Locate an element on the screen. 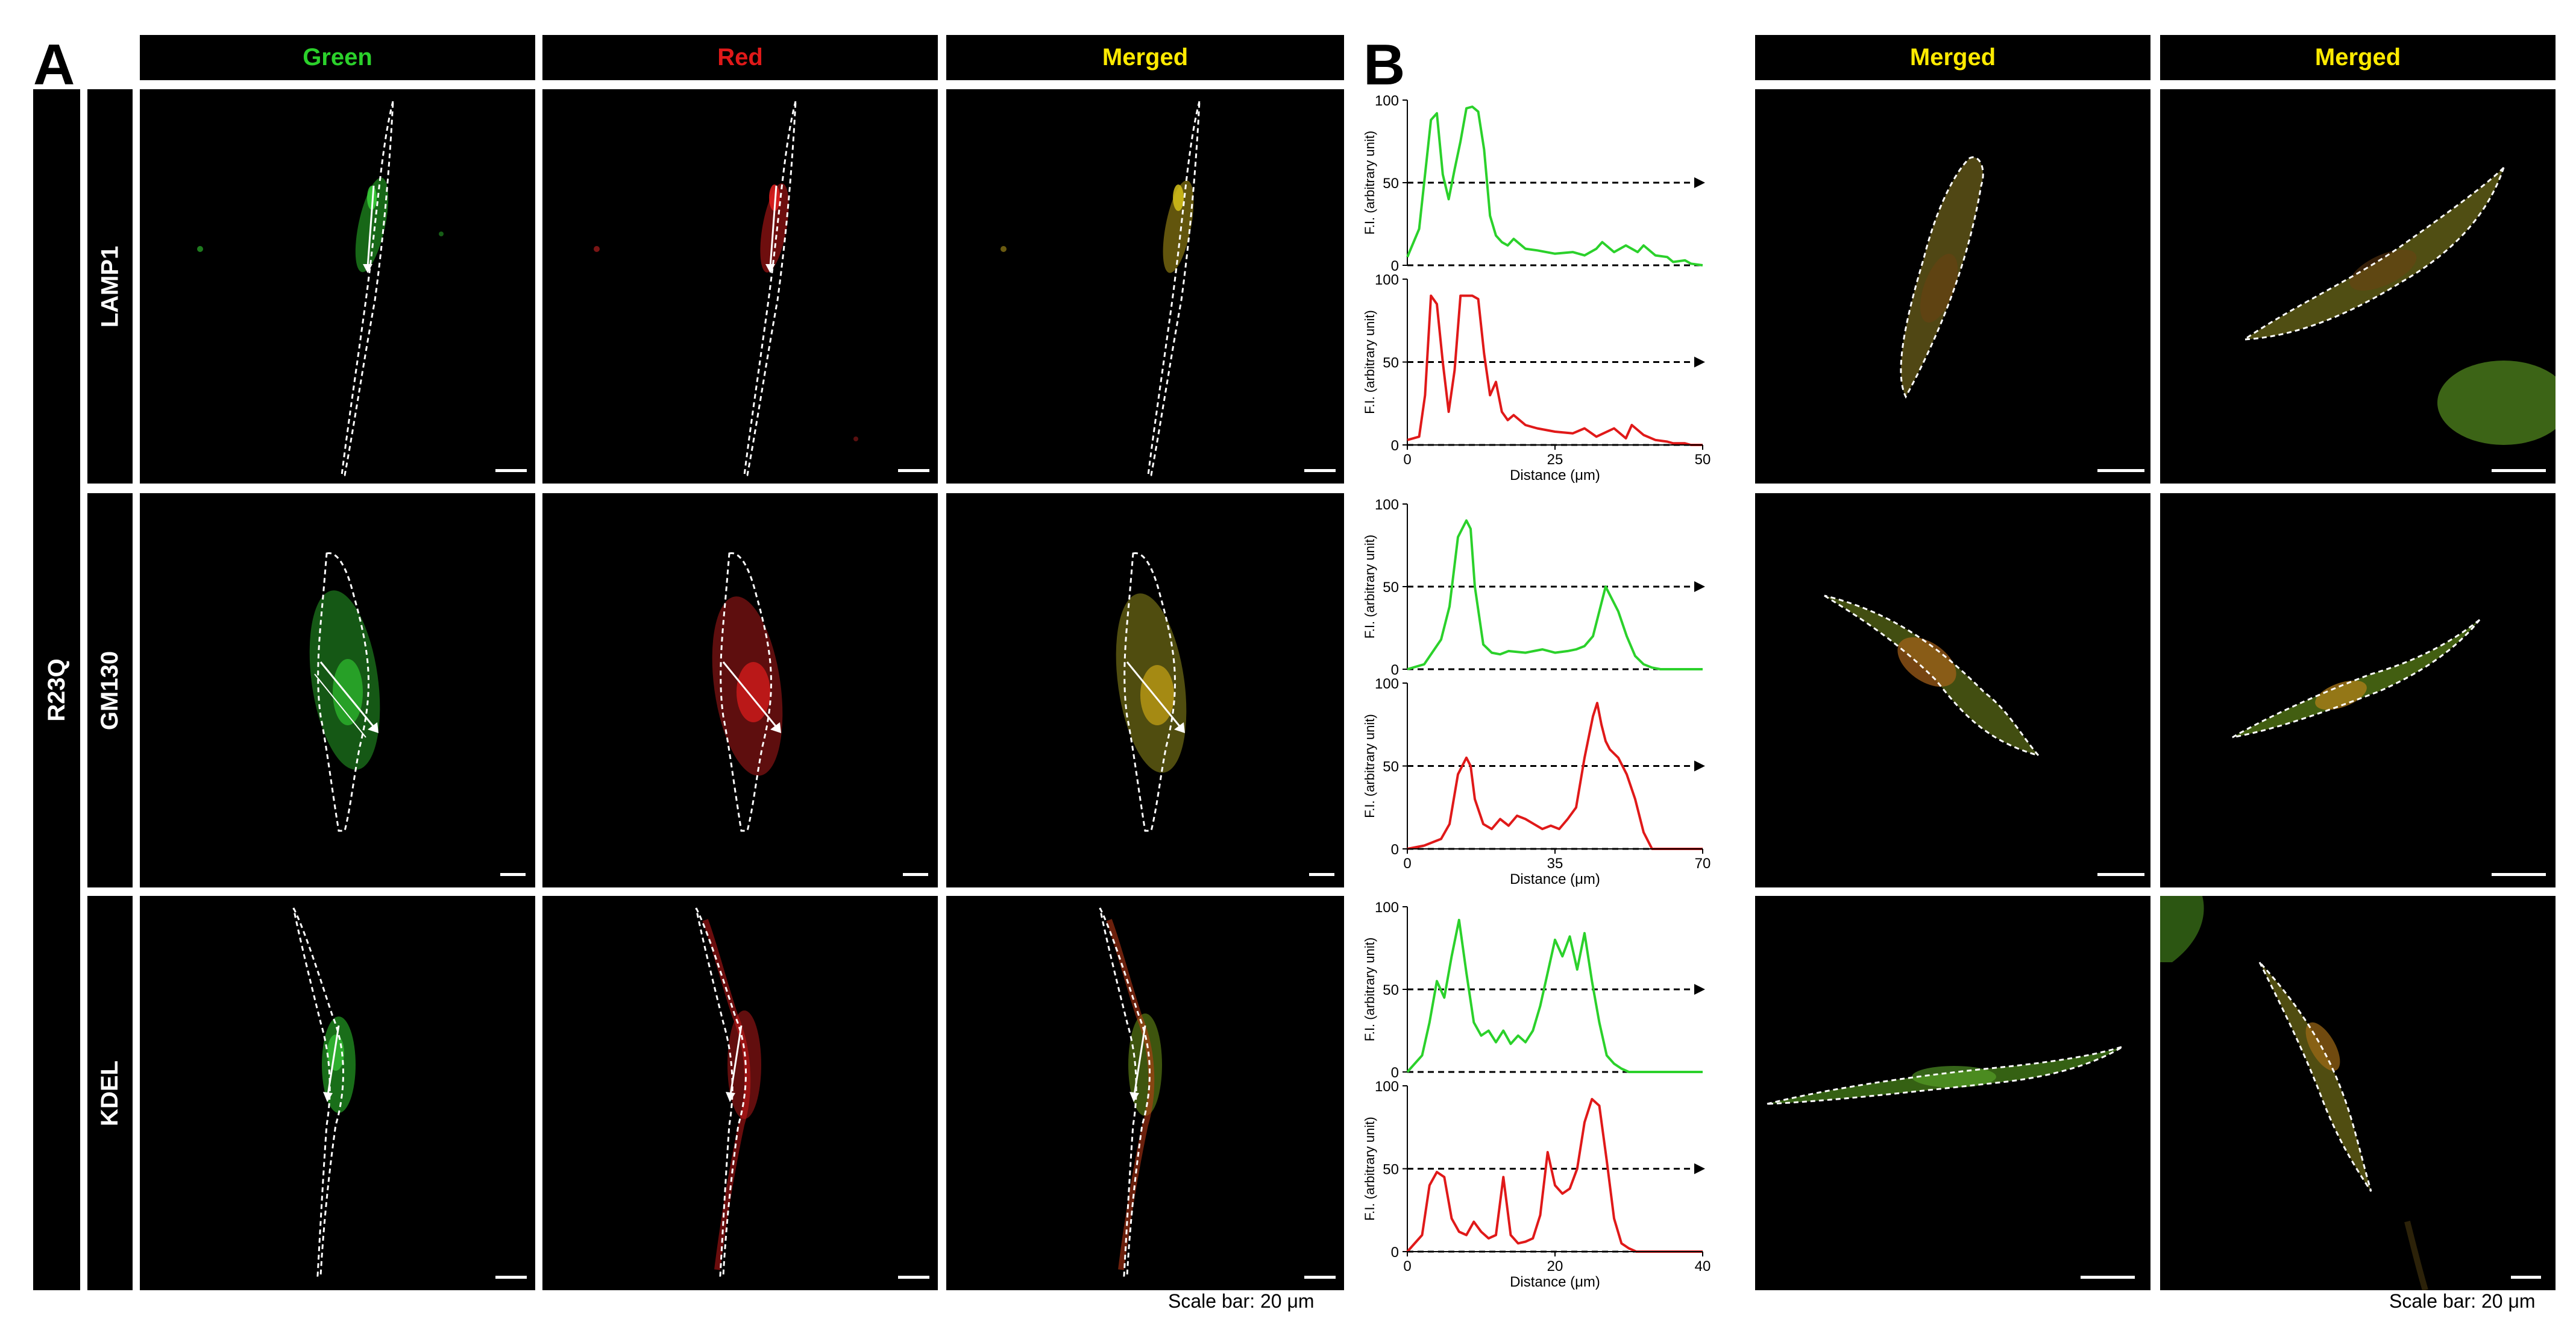 The height and width of the screenshot is (1330, 2576). micrograph-gm130-green is located at coordinates (337, 690).